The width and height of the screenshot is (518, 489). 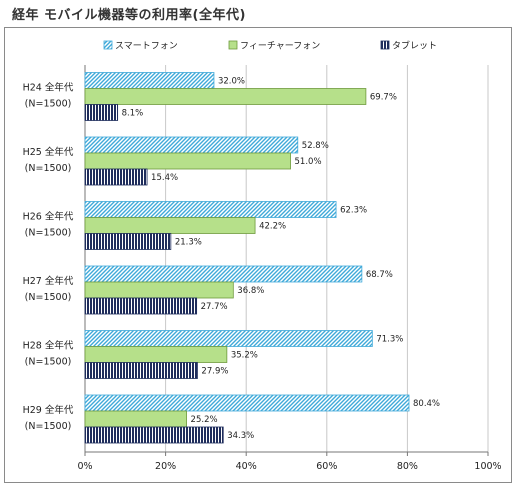 I want to click on x-tick-label: 20%, so click(x=165, y=466).